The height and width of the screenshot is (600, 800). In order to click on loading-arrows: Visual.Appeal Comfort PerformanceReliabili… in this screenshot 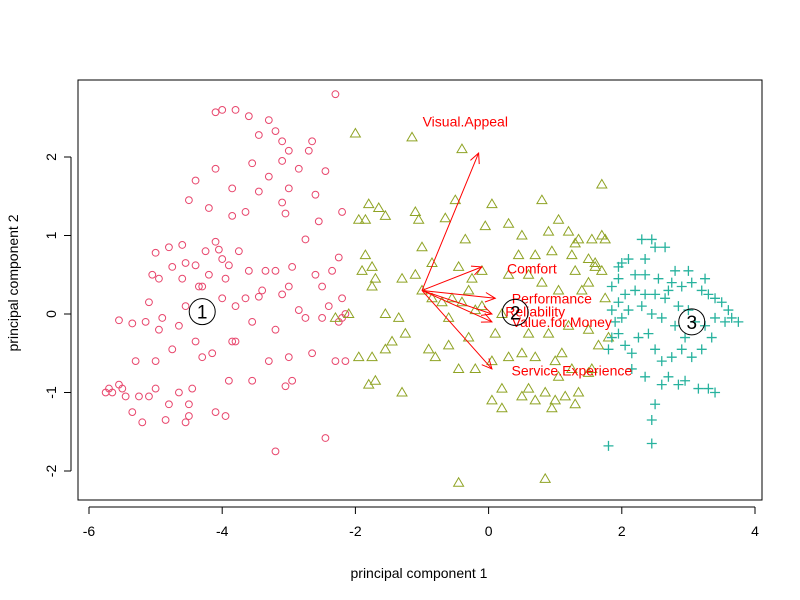, I will do `click(526, 246)`.